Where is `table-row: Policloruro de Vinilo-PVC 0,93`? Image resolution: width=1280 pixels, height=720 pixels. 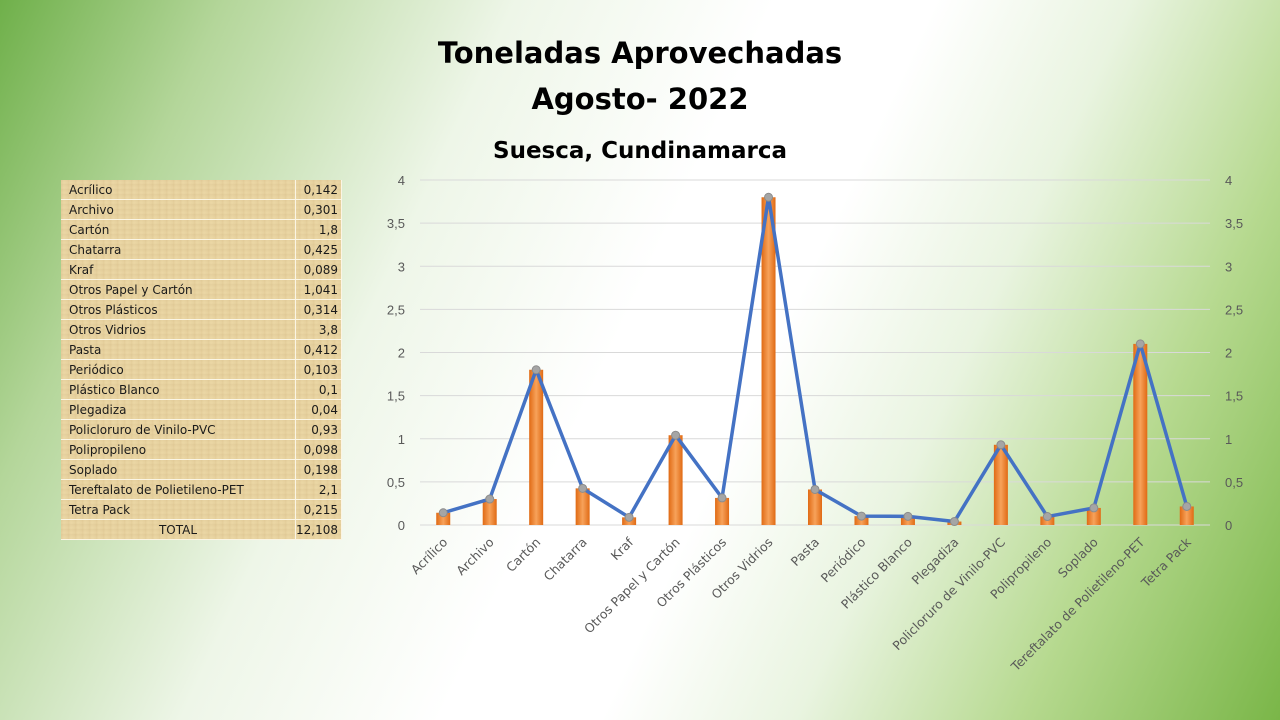
table-row: Policloruro de Vinilo-PVC 0,93 is located at coordinates (201, 429).